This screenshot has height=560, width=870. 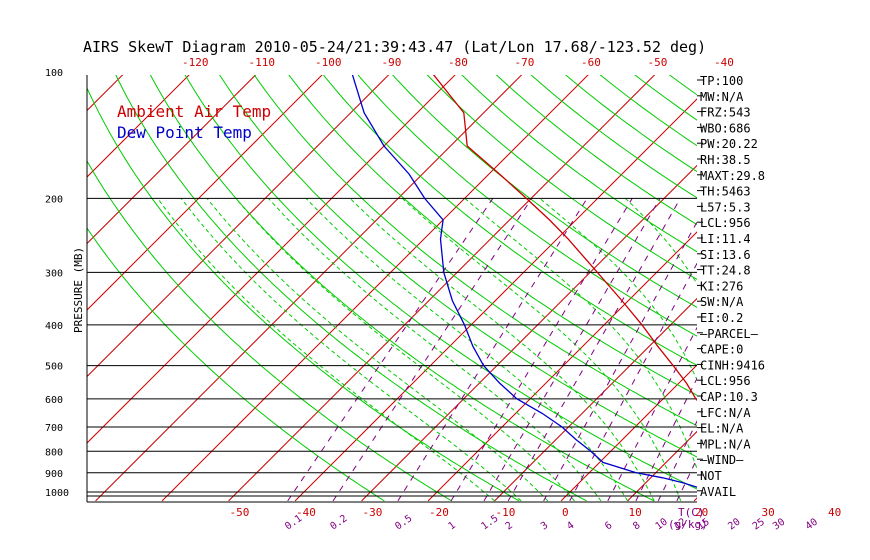 I want to click on side-panel-item: PW:20.22, so click(x=729, y=144).